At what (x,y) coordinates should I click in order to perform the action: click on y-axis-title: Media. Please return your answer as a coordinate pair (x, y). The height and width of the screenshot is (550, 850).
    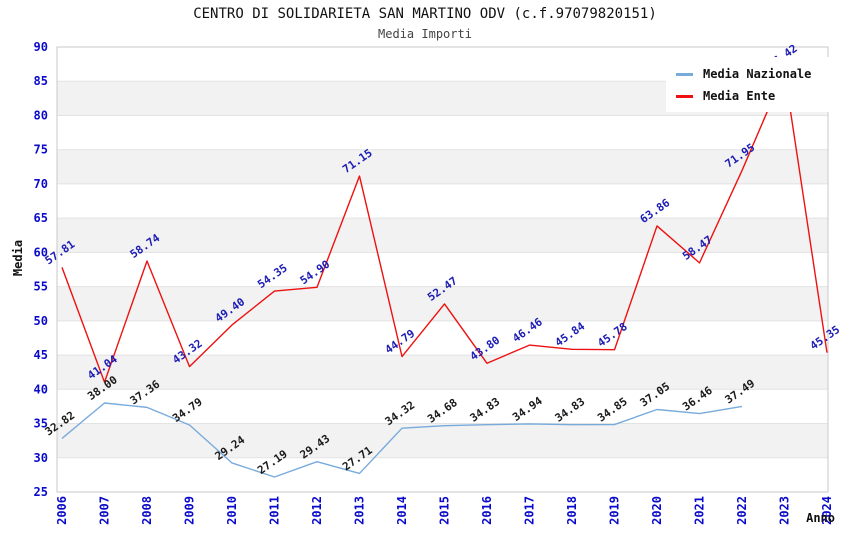
    Looking at the image, I should click on (18, 258).